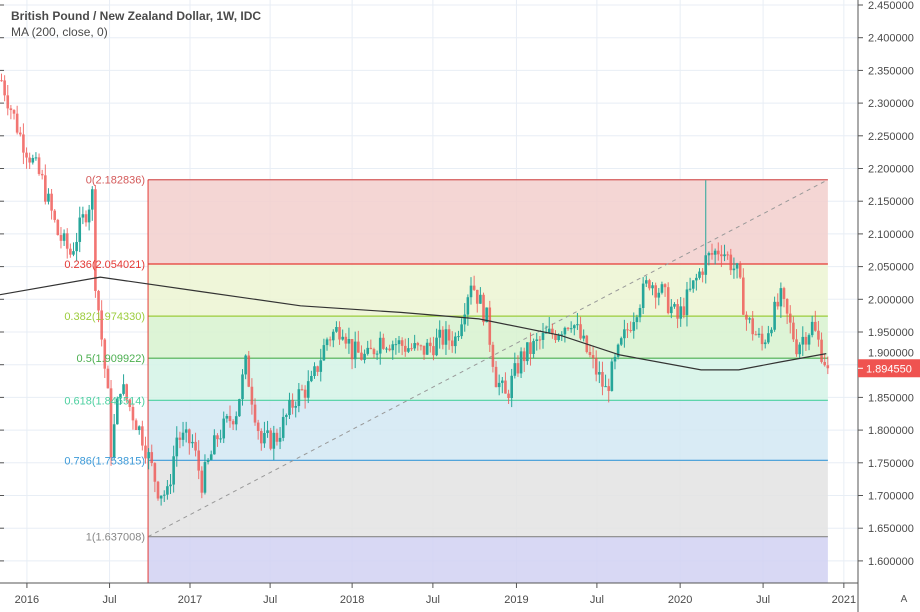 The width and height of the screenshot is (920, 612). What do you see at coordinates (270, 600) in the screenshot?
I see `time-tick-label: Jul` at bounding box center [270, 600].